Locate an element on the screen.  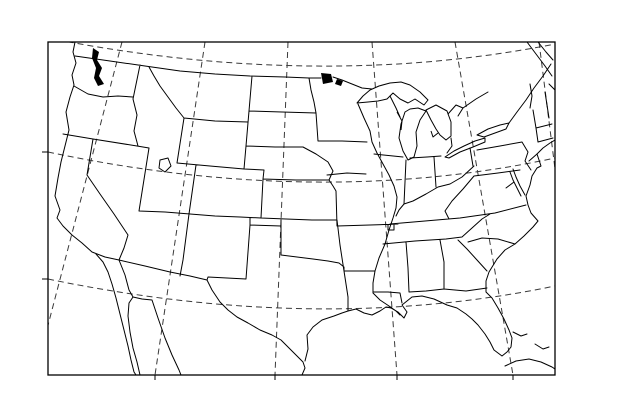
meridian-110w is located at coordinates (180, 208).